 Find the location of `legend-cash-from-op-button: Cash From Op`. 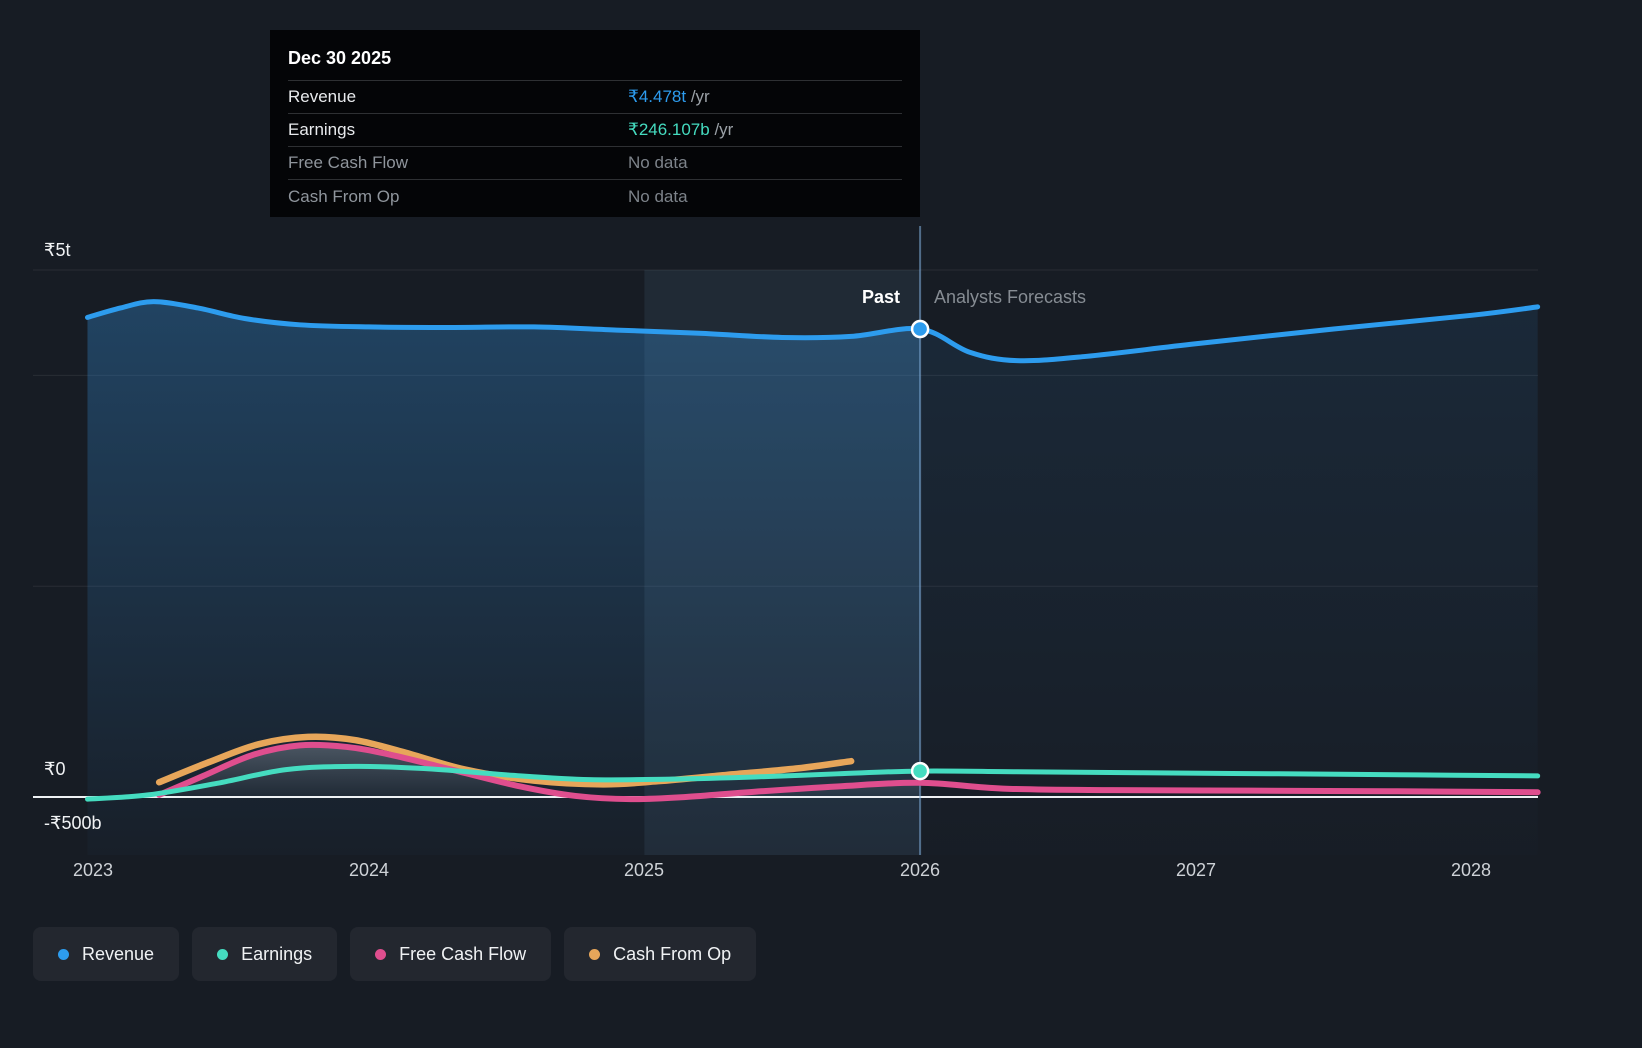

legend-cash-from-op-button: Cash From Op is located at coordinates (660, 954).